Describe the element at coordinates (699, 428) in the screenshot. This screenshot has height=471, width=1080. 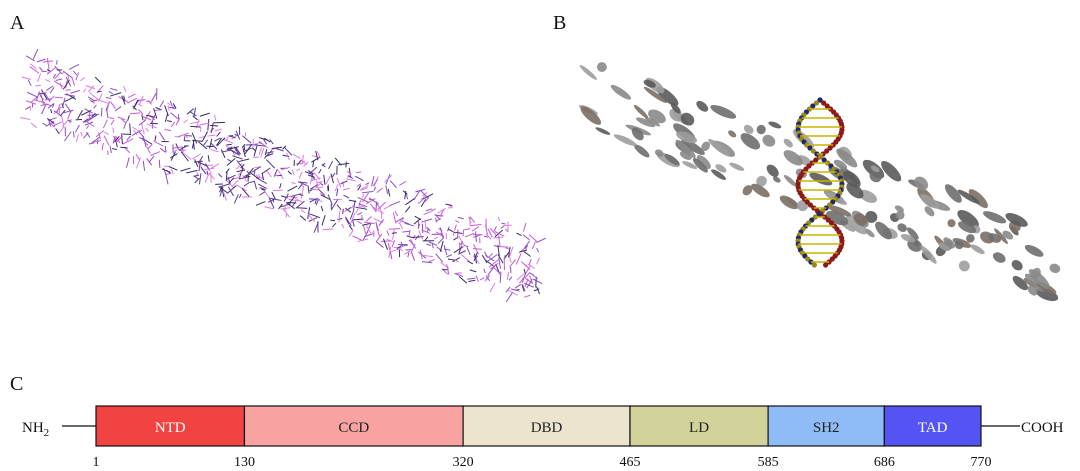
I see `domain-name: LD` at that location.